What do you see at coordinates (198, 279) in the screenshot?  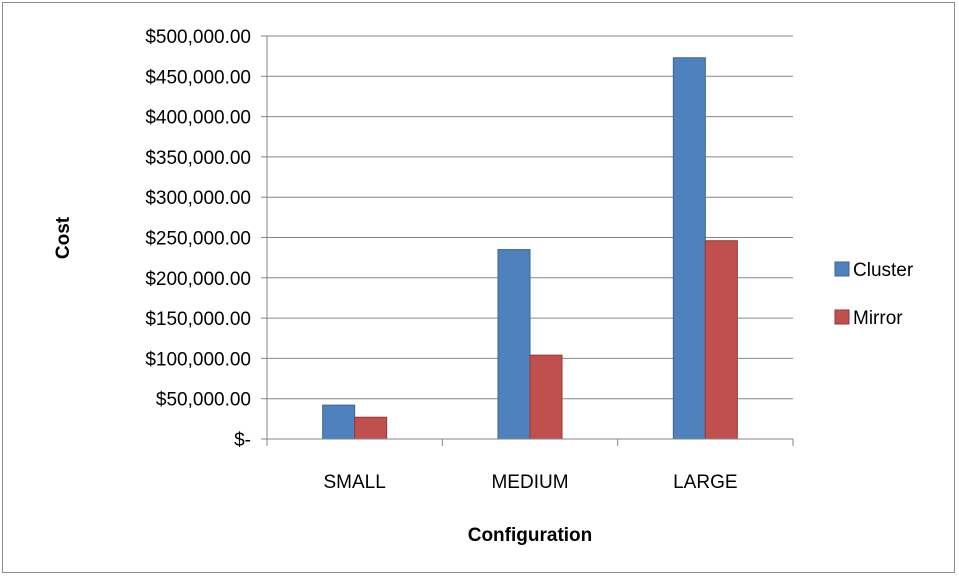 I see `y-tick-label: $200,000.00` at bounding box center [198, 279].